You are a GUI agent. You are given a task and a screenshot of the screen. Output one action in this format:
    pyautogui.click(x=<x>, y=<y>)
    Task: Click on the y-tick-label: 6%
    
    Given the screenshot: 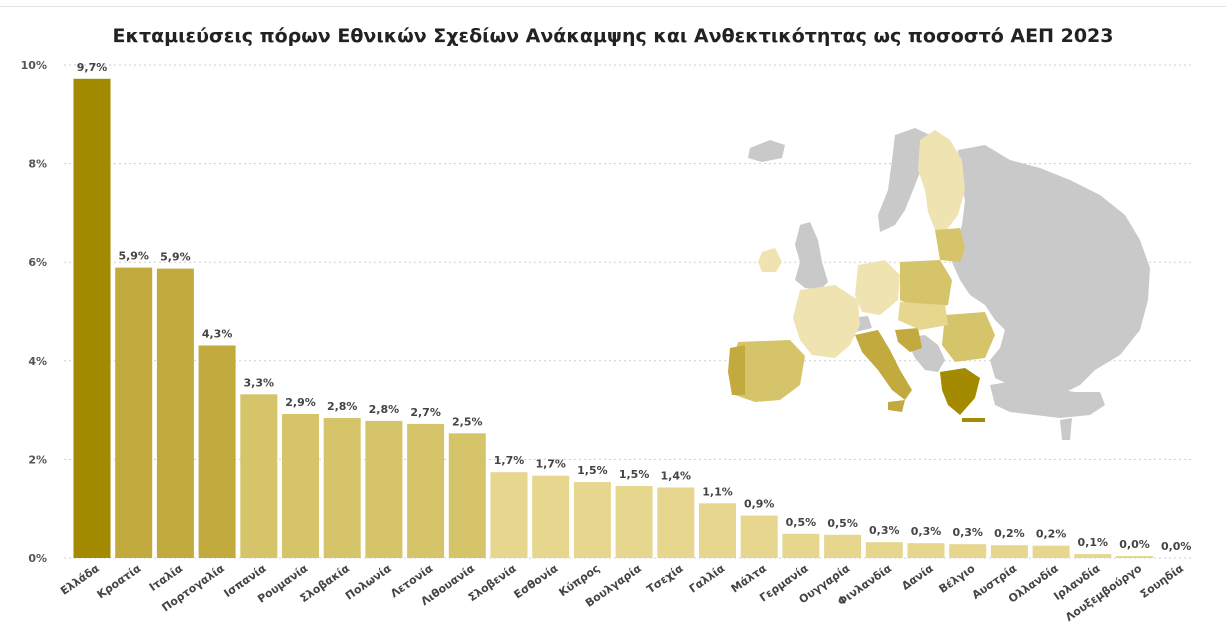 What is the action you would take?
    pyautogui.click(x=37, y=262)
    